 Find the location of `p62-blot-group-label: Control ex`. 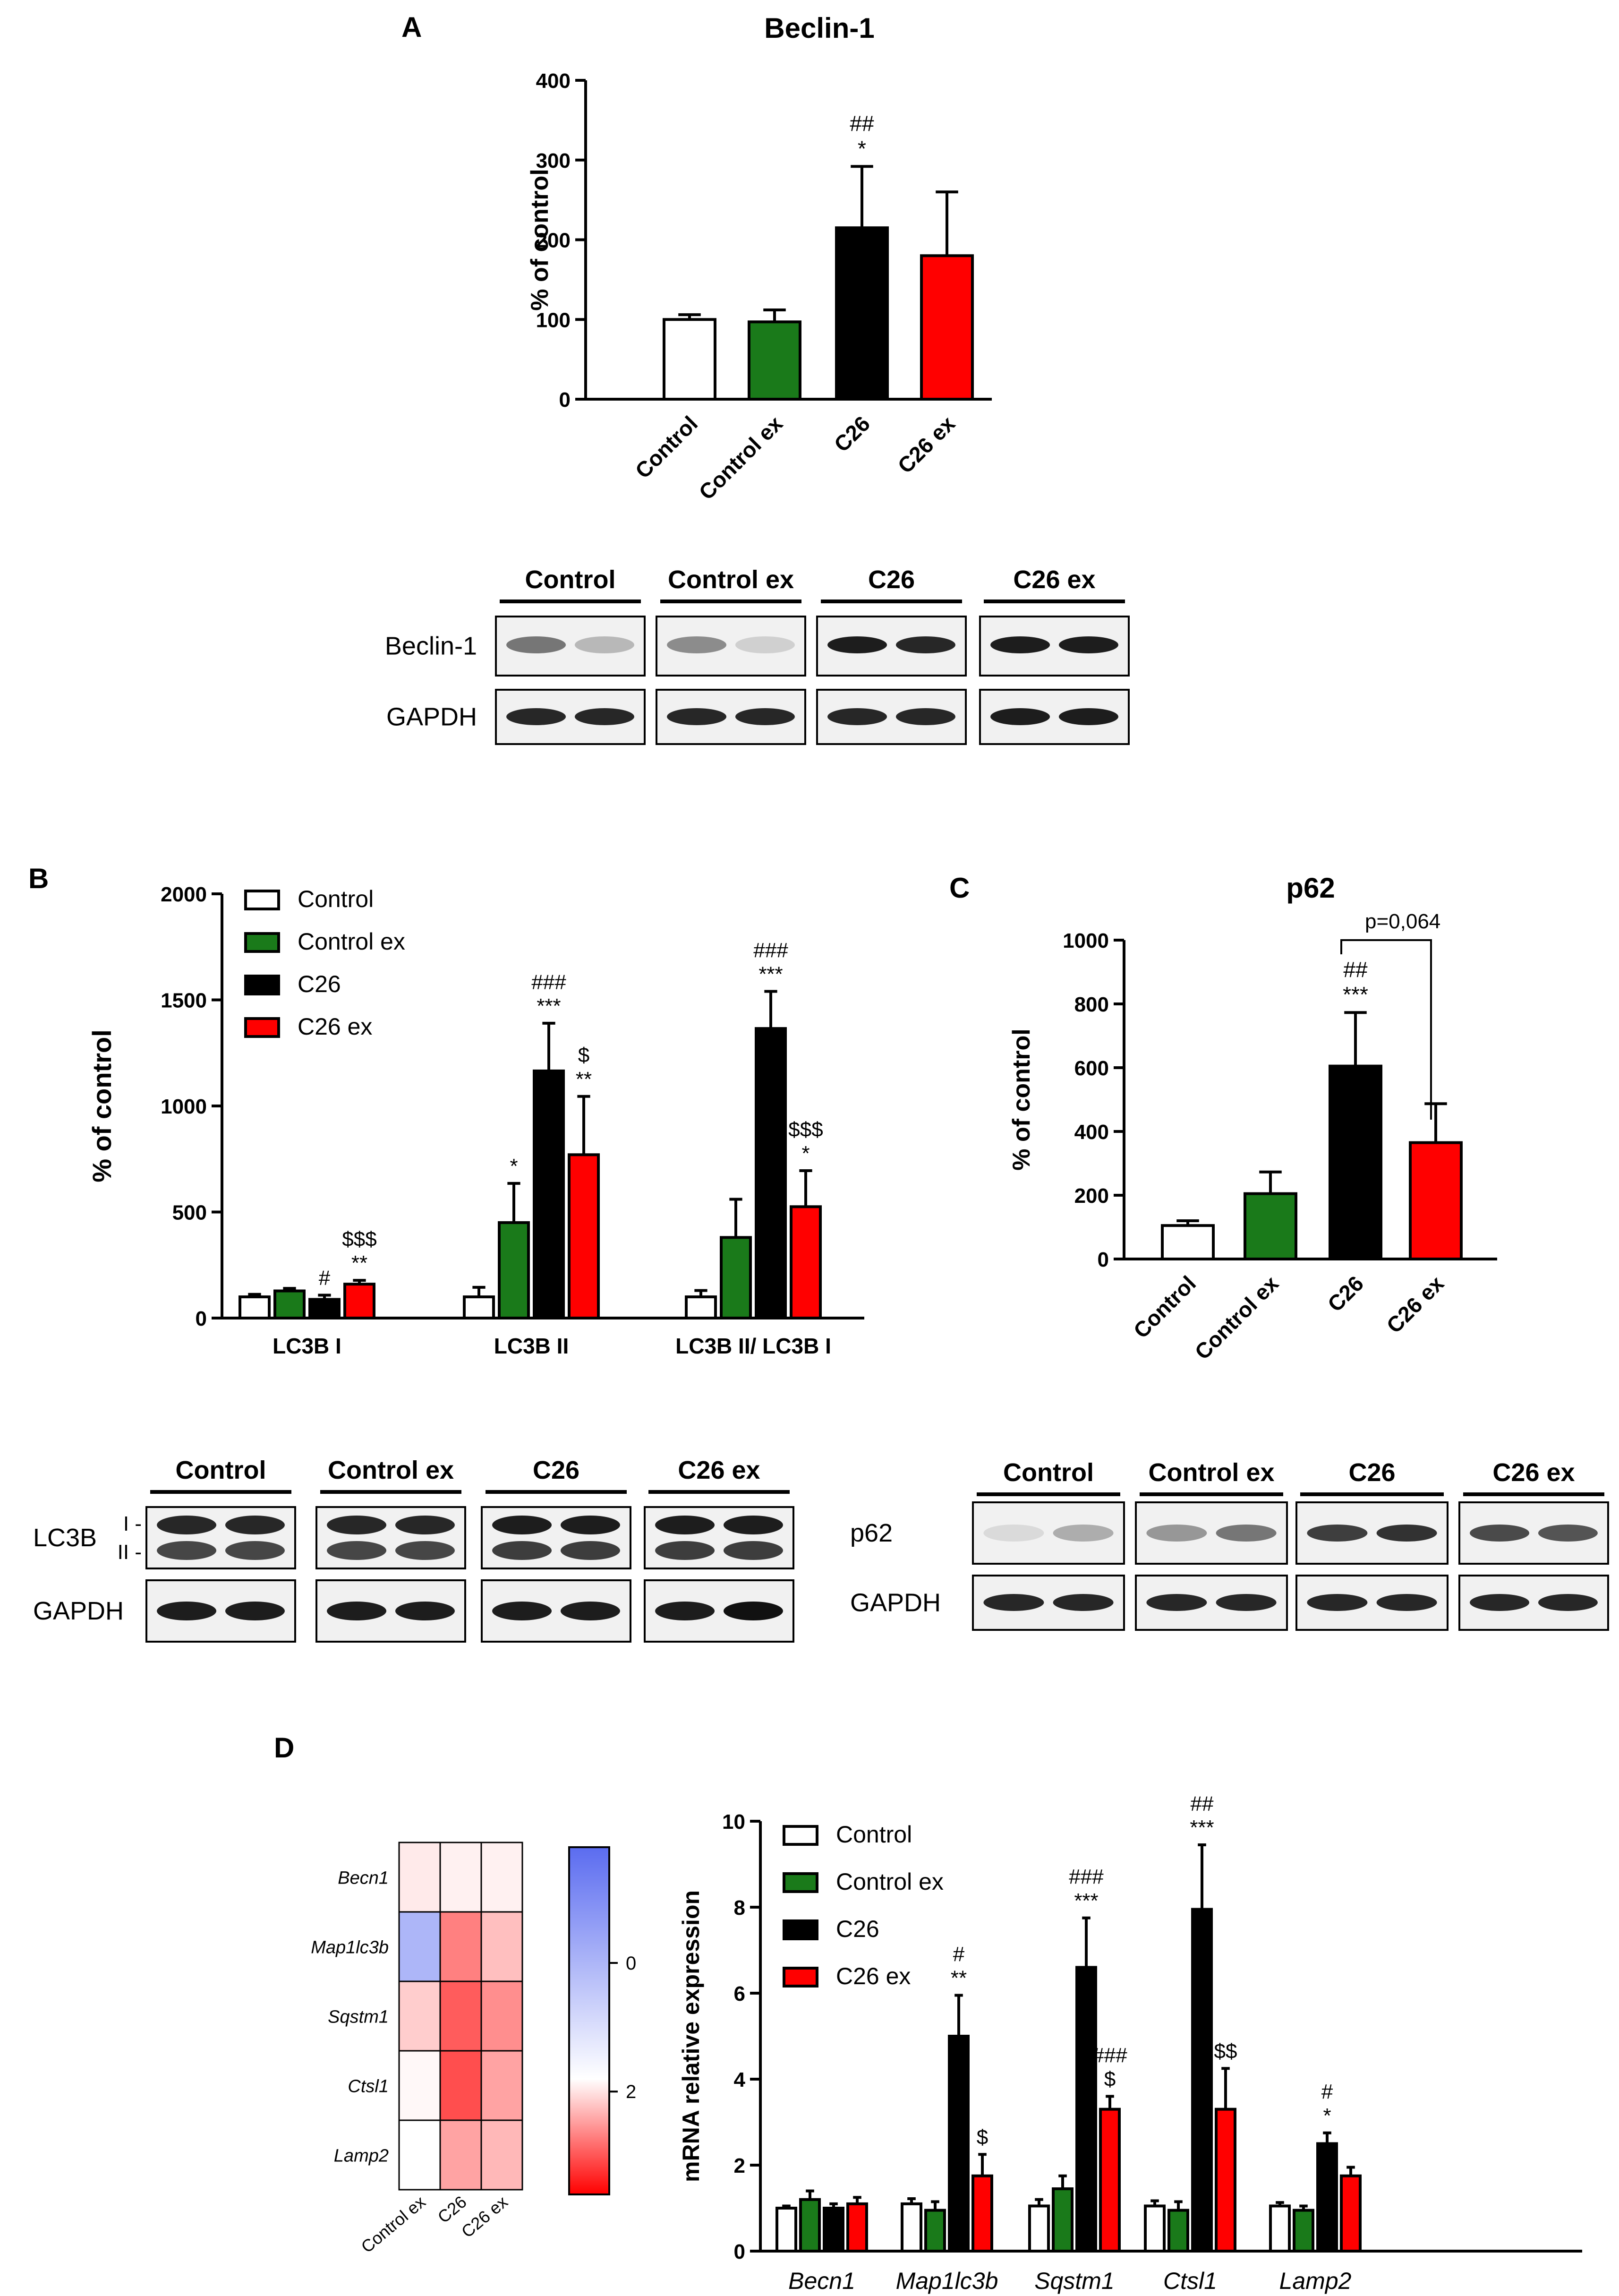

p62-blot-group-label: Control ex is located at coordinates (1211, 1472).